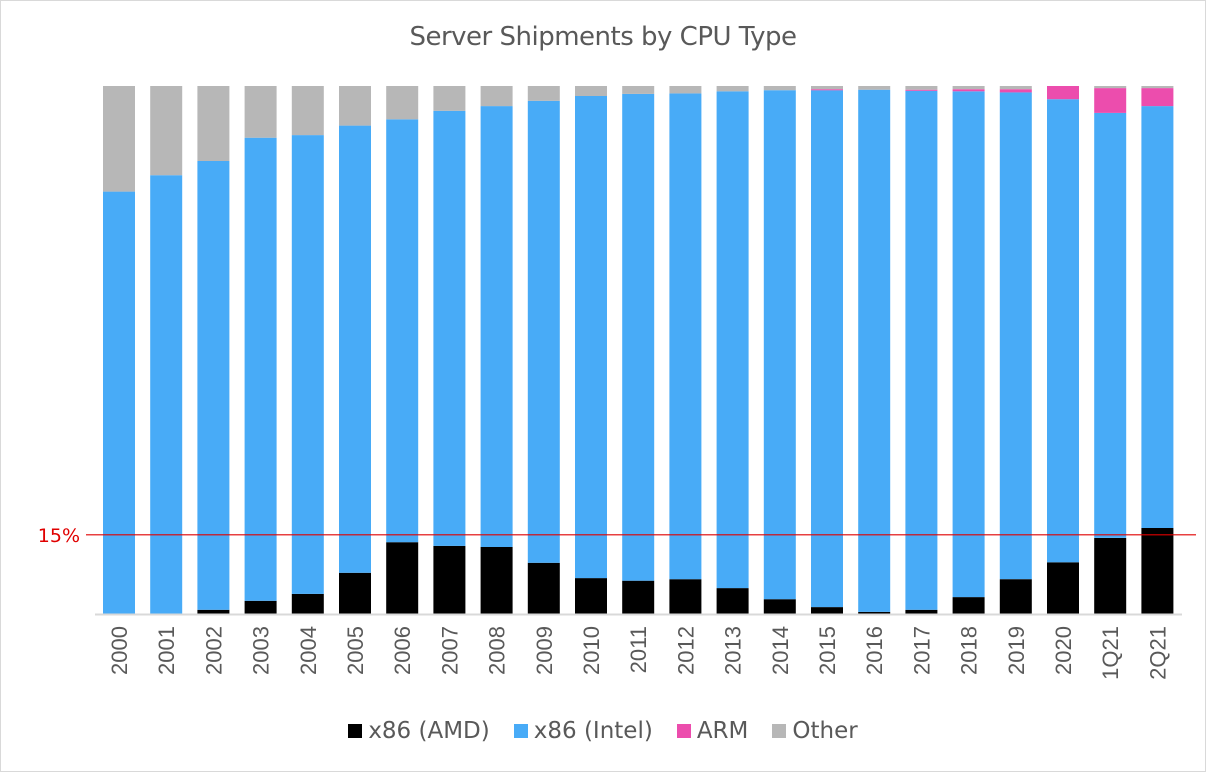 Image resolution: width=1206 pixels, height=772 pixels. Describe the element at coordinates (593, 731) in the screenshot. I see `legend-label: x86 (Intel)` at that location.